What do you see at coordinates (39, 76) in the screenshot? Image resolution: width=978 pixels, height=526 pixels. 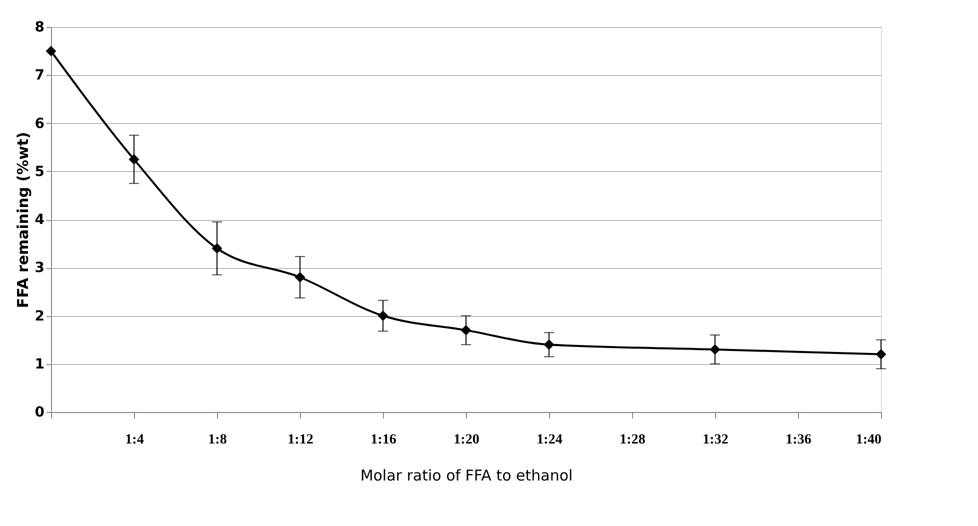 I see `y-tick-label: 7` at bounding box center [39, 76].